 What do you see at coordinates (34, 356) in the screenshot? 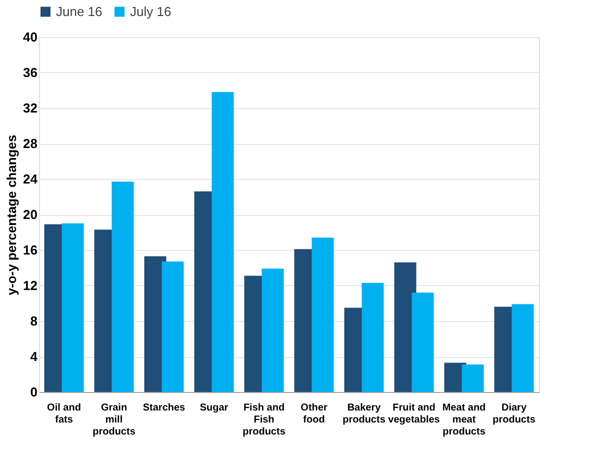
I see `y-tick-label: 4` at bounding box center [34, 356].